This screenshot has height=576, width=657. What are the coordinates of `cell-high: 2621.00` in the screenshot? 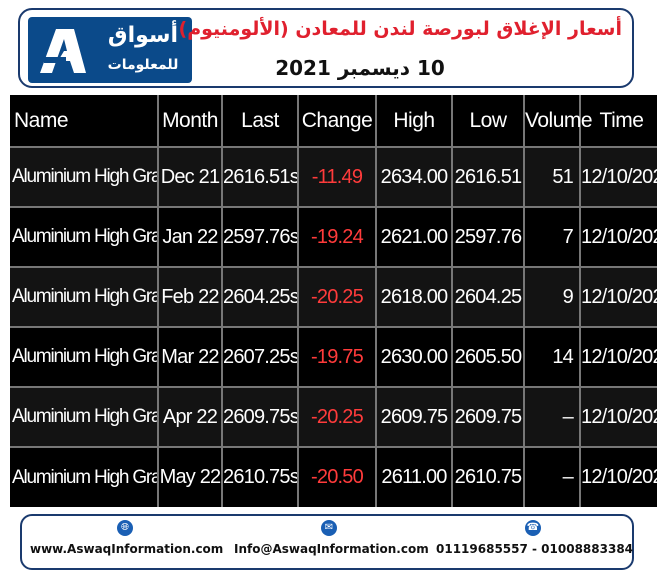 It's located at (414, 236).